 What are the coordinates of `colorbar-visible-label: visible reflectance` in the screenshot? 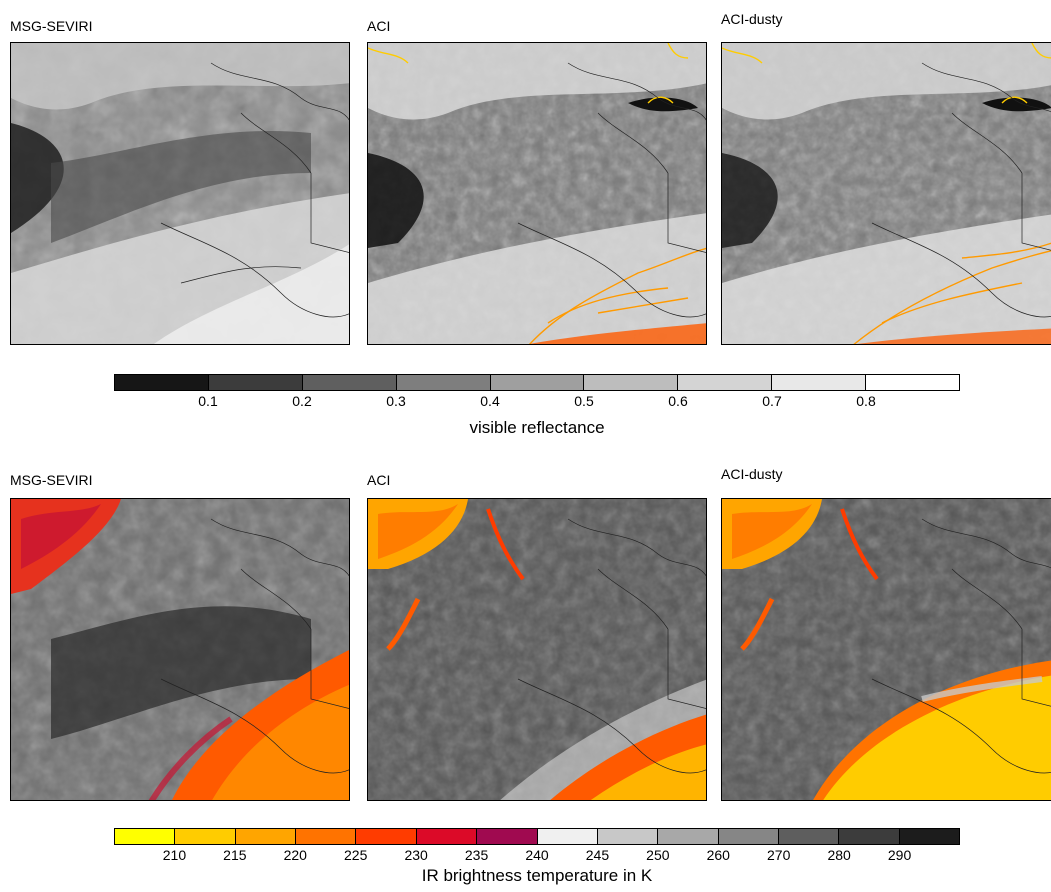 It's located at (537, 427).